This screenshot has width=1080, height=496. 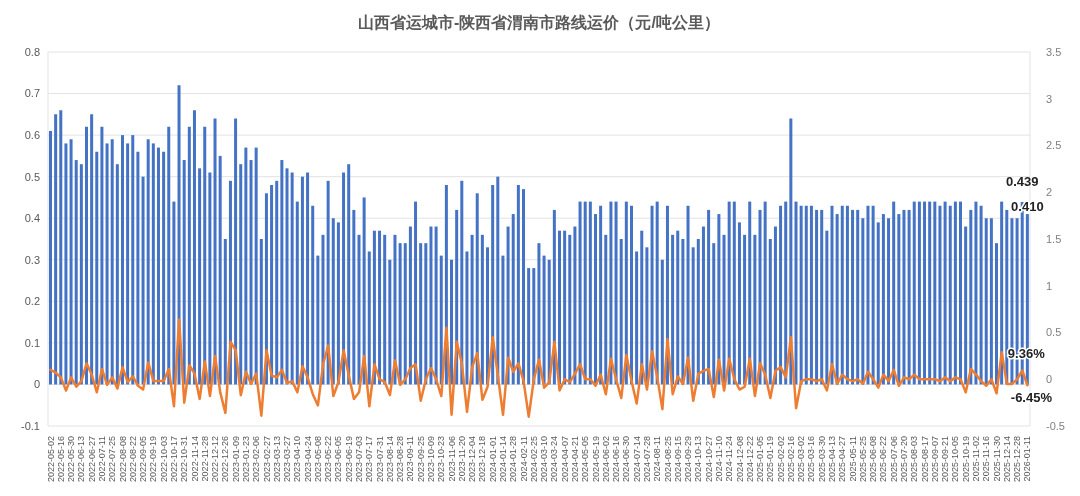 I want to click on y-tick-label: 0.8, so click(x=32, y=51).